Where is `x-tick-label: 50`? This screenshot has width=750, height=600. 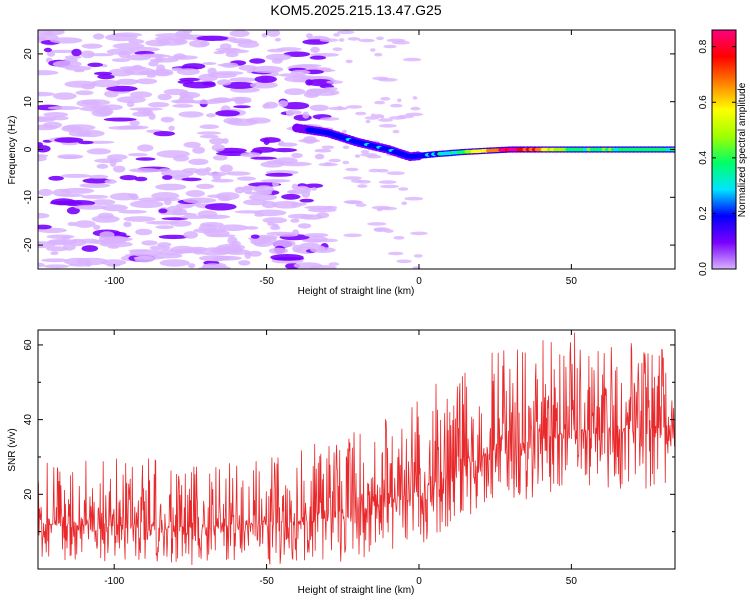 x-tick-label: 50 is located at coordinates (572, 281).